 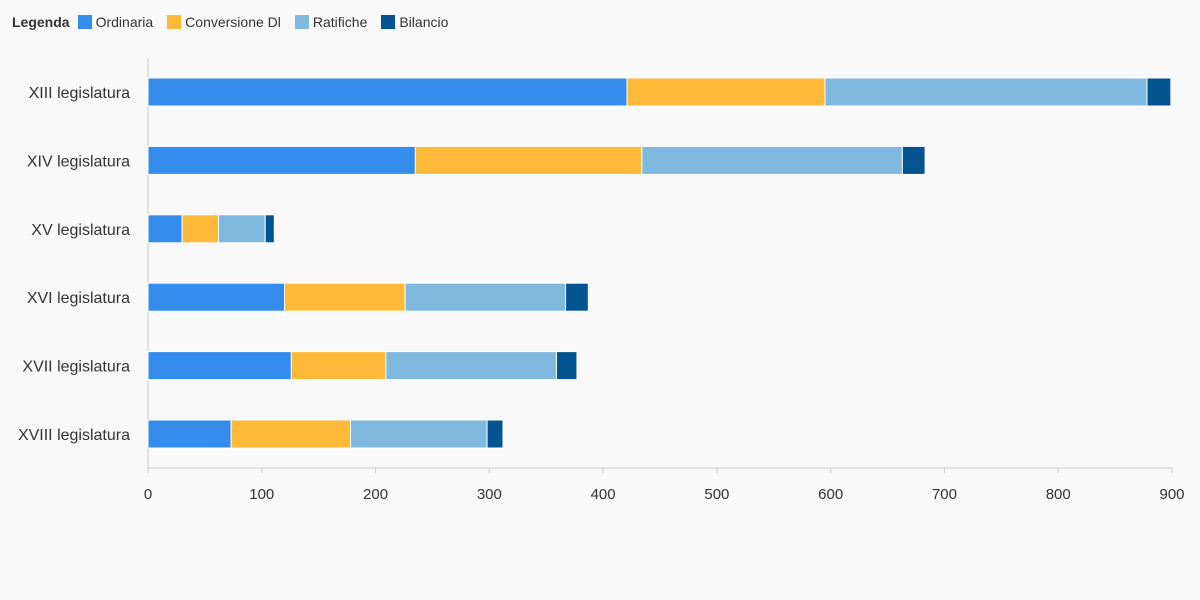 What do you see at coordinates (1159, 92) in the screenshot?
I see `bar-bilancio-xiii-legislatura` at bounding box center [1159, 92].